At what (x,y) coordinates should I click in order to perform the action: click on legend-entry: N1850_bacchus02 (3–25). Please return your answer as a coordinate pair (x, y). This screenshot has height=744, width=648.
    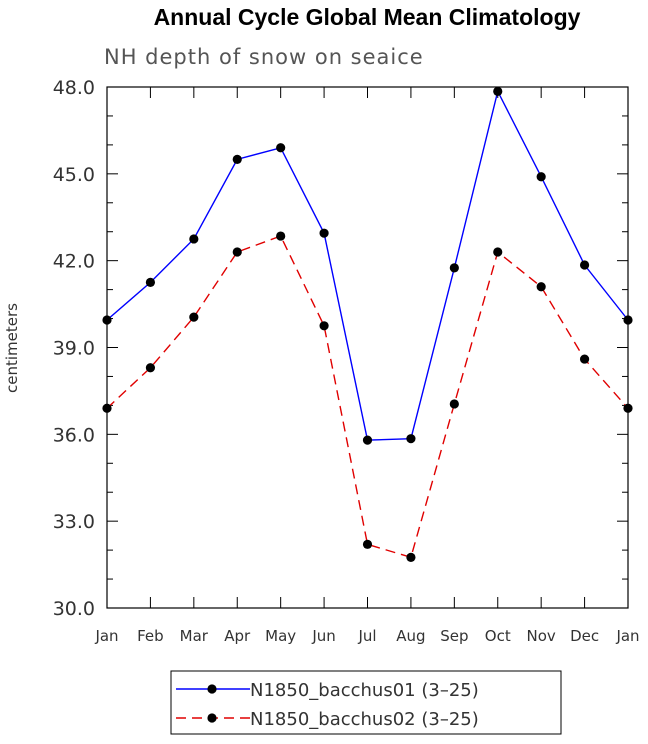
    Looking at the image, I should click on (327, 719).